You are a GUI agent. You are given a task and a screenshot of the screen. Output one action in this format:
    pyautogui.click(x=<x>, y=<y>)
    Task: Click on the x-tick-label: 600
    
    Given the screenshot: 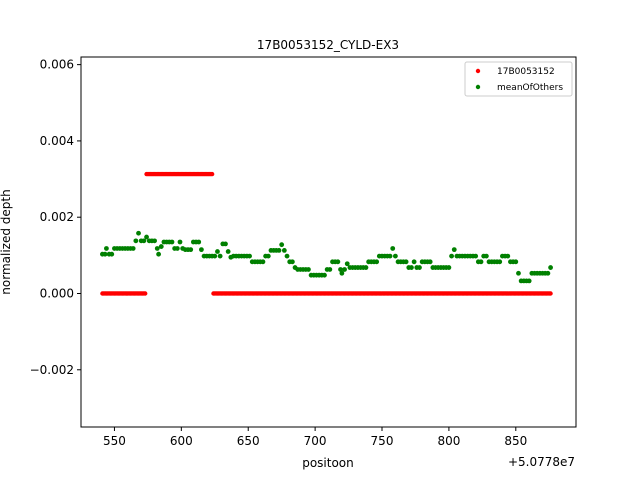 What is the action you would take?
    pyautogui.click(x=181, y=441)
    